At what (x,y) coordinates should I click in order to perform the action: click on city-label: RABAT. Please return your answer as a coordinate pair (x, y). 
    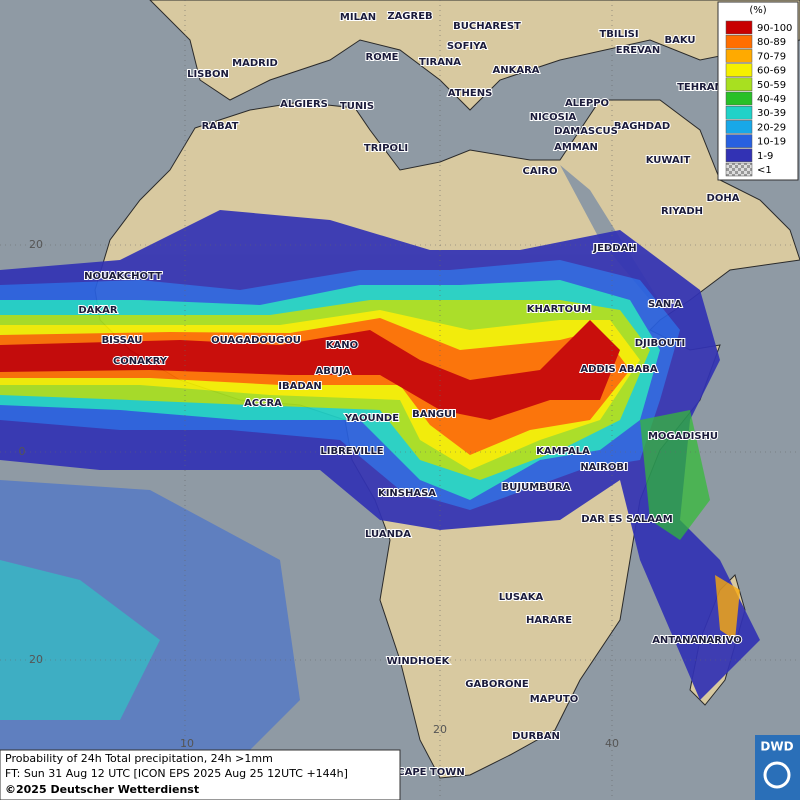
    Looking at the image, I should click on (220, 126).